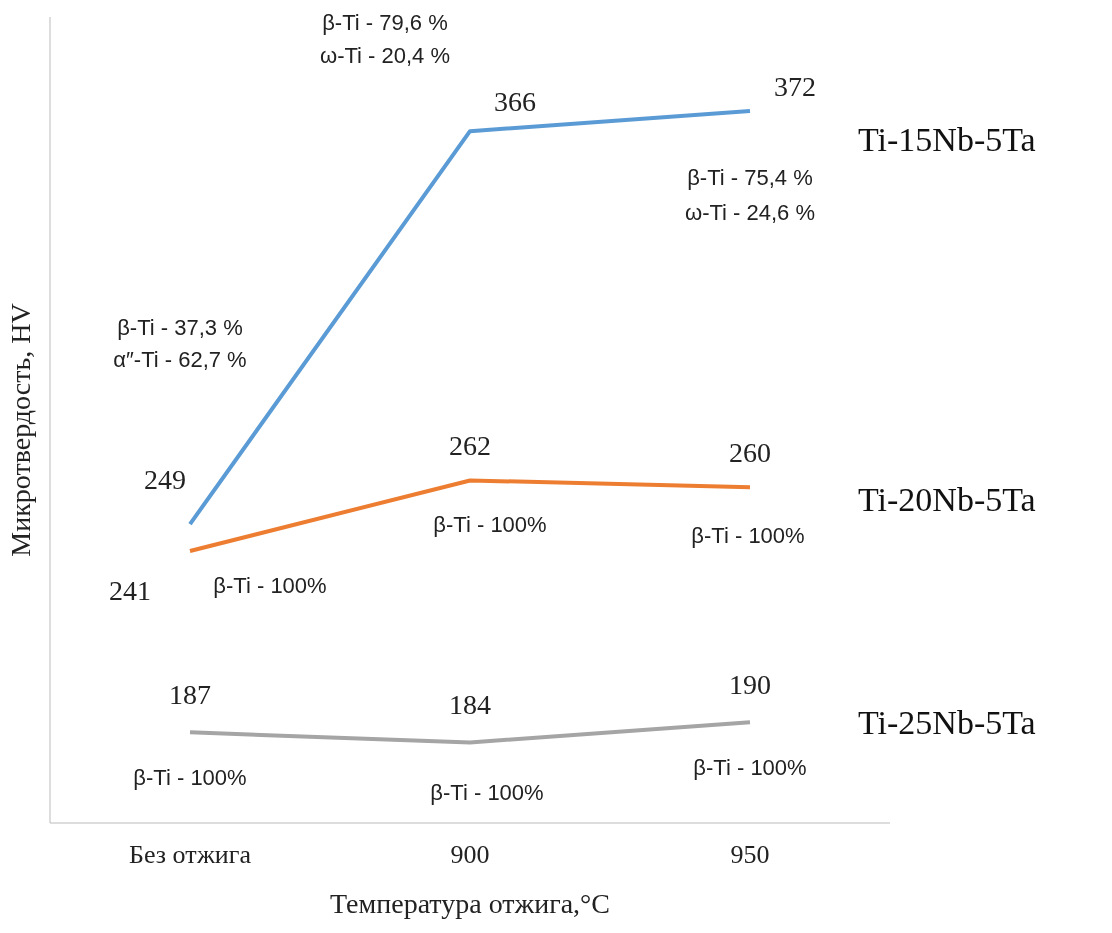 The width and height of the screenshot is (1112, 933). I want to click on data-label: 249, so click(165, 479).